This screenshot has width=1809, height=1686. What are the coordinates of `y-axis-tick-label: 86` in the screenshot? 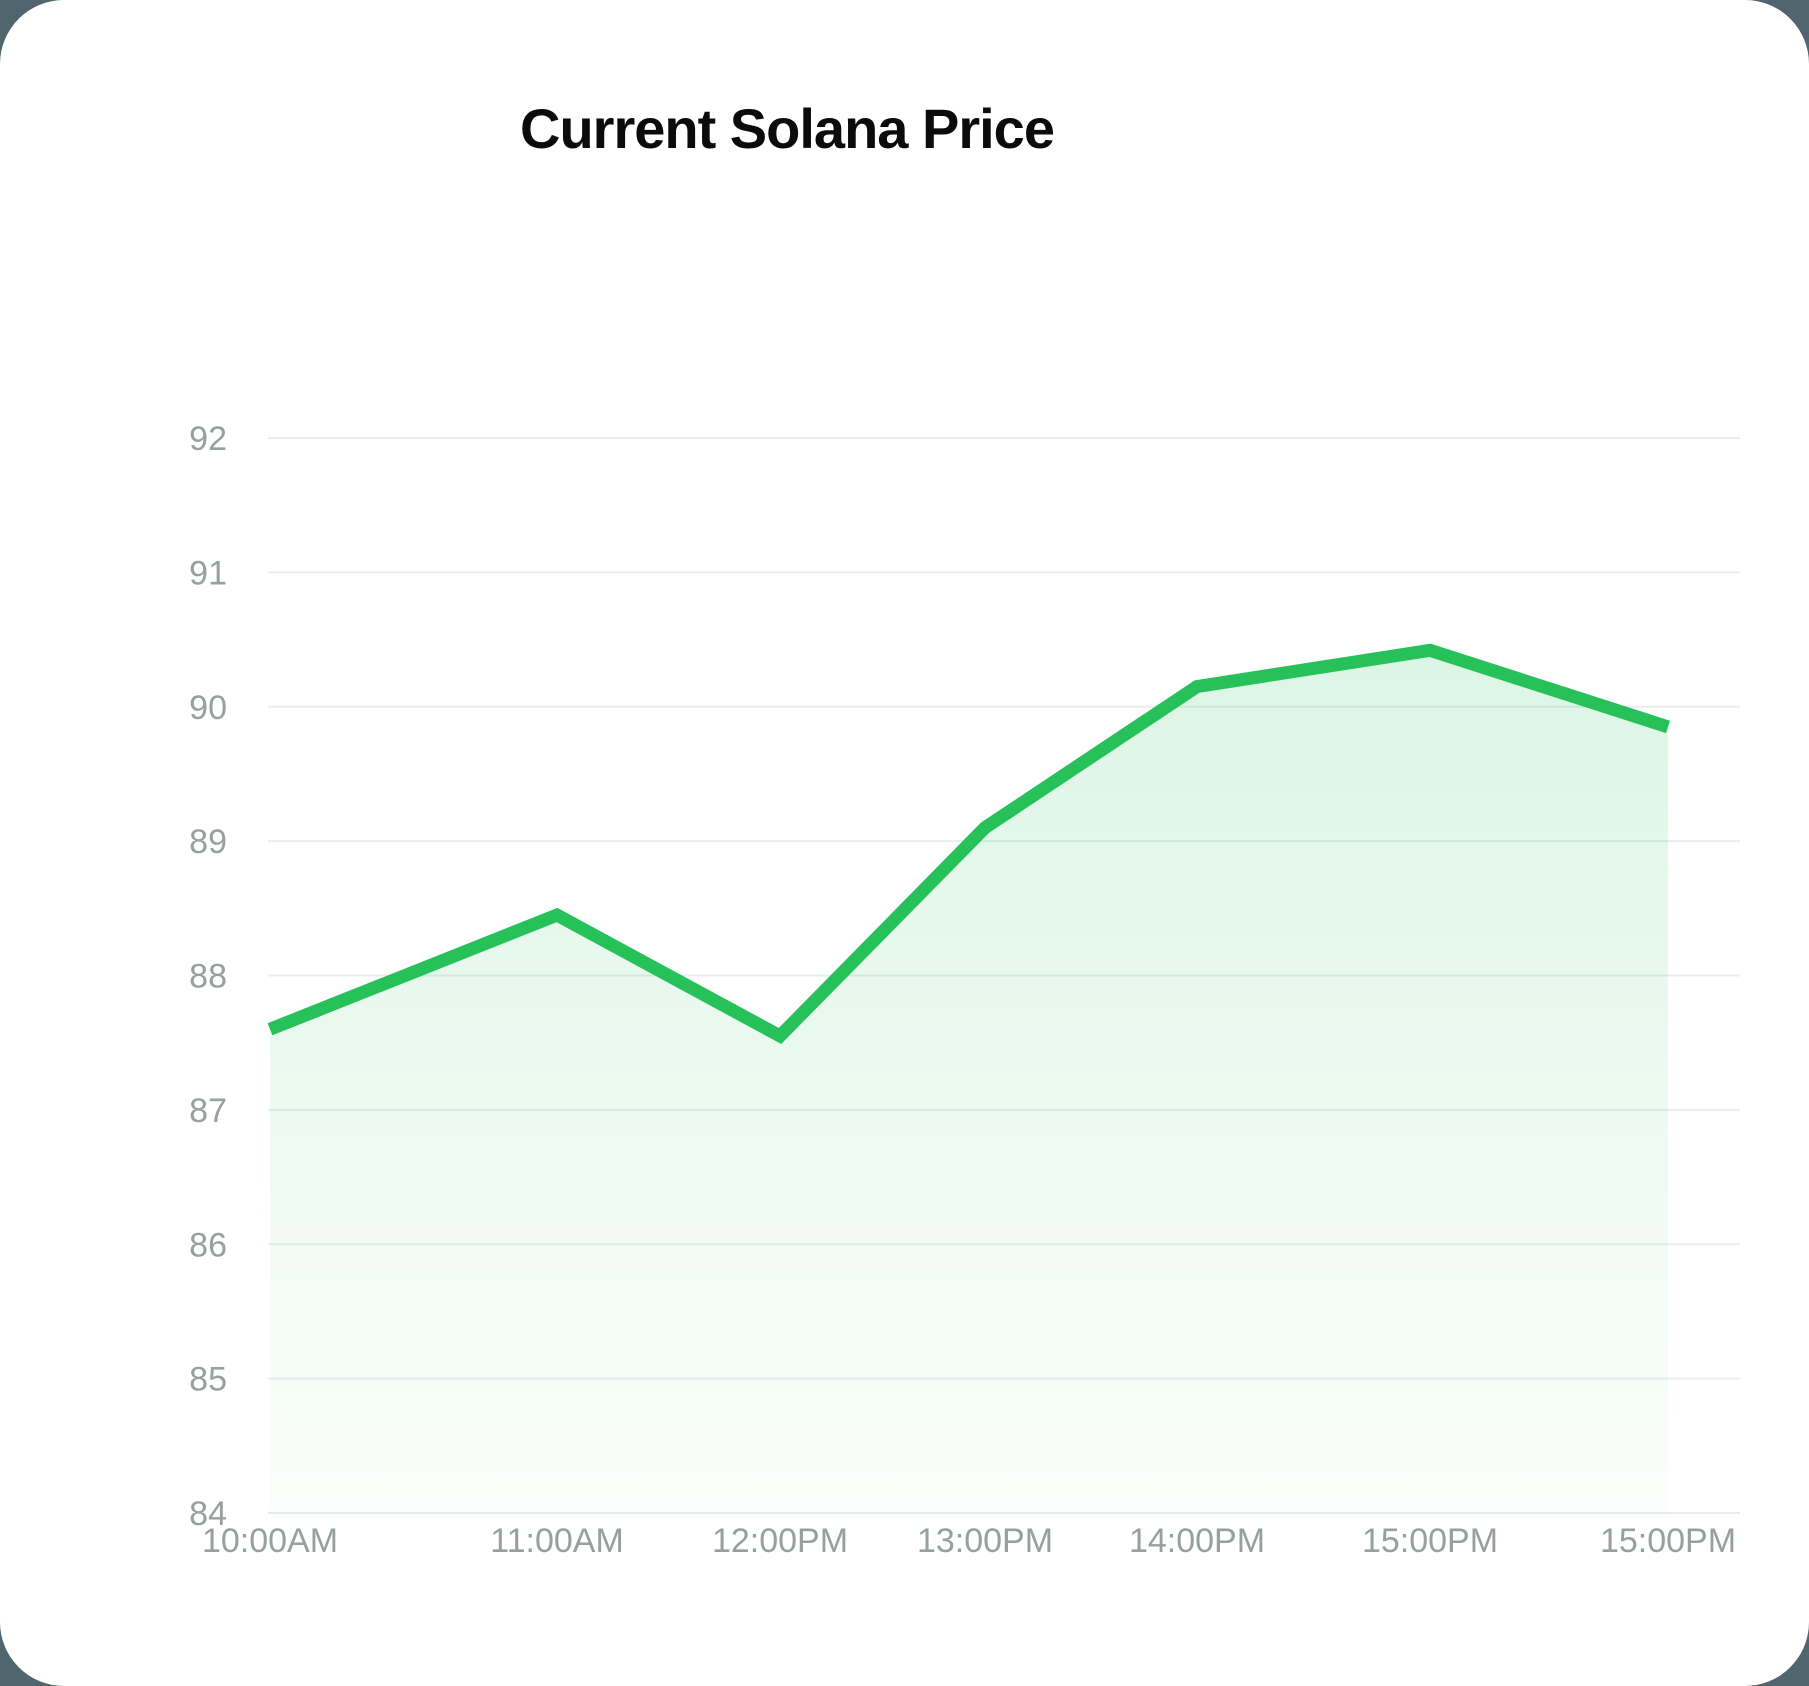 It's located at (208, 1245).